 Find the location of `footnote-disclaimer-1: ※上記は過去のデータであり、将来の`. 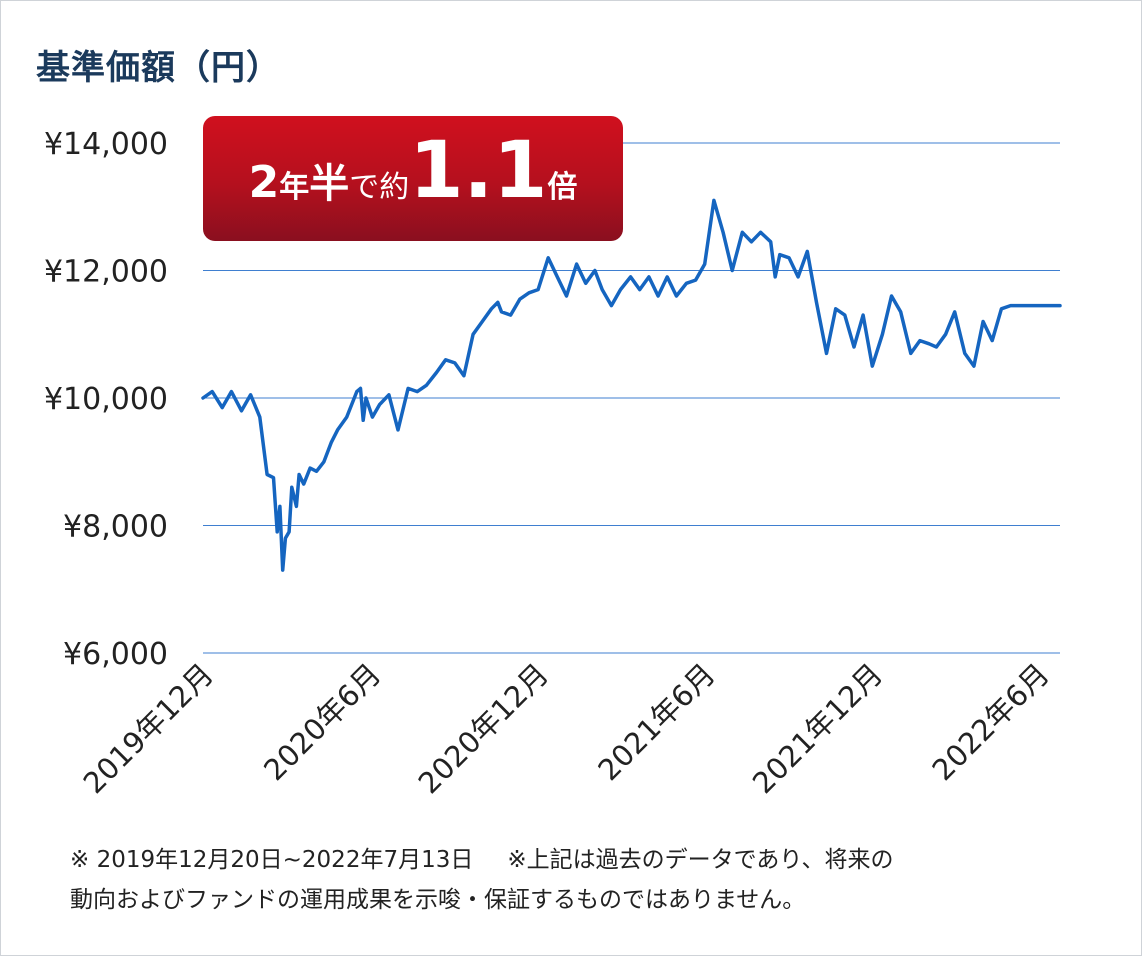

footnote-disclaimer-1: ※上記は過去のデータであり、将来の is located at coordinates (700, 860).